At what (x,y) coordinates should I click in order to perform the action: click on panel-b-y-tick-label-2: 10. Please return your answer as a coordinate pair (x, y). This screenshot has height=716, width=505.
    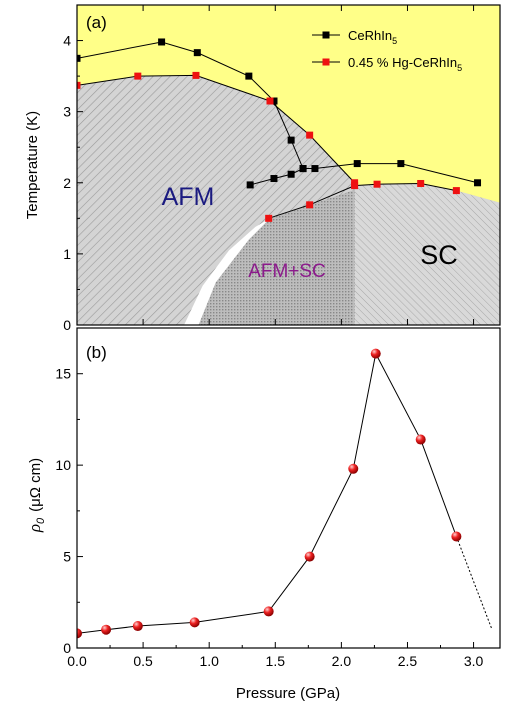
    Looking at the image, I should click on (63, 465).